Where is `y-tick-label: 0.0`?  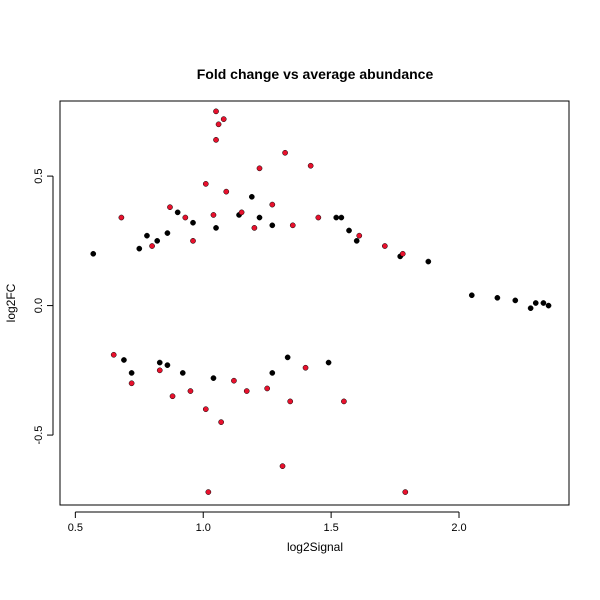
y-tick-label: 0.0 is located at coordinates (39, 305).